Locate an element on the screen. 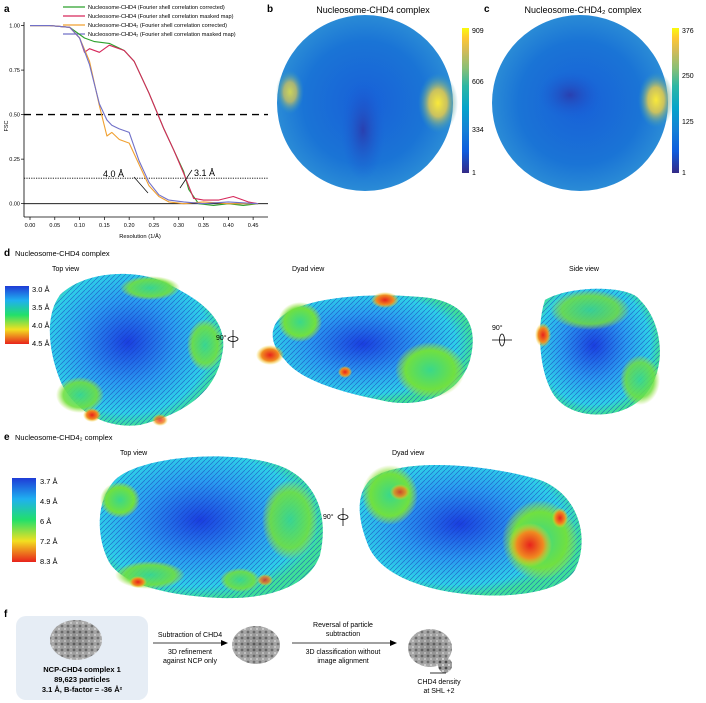 The width and height of the screenshot is (706, 703). panel-d-dyad-view-map is located at coordinates (364, 348).